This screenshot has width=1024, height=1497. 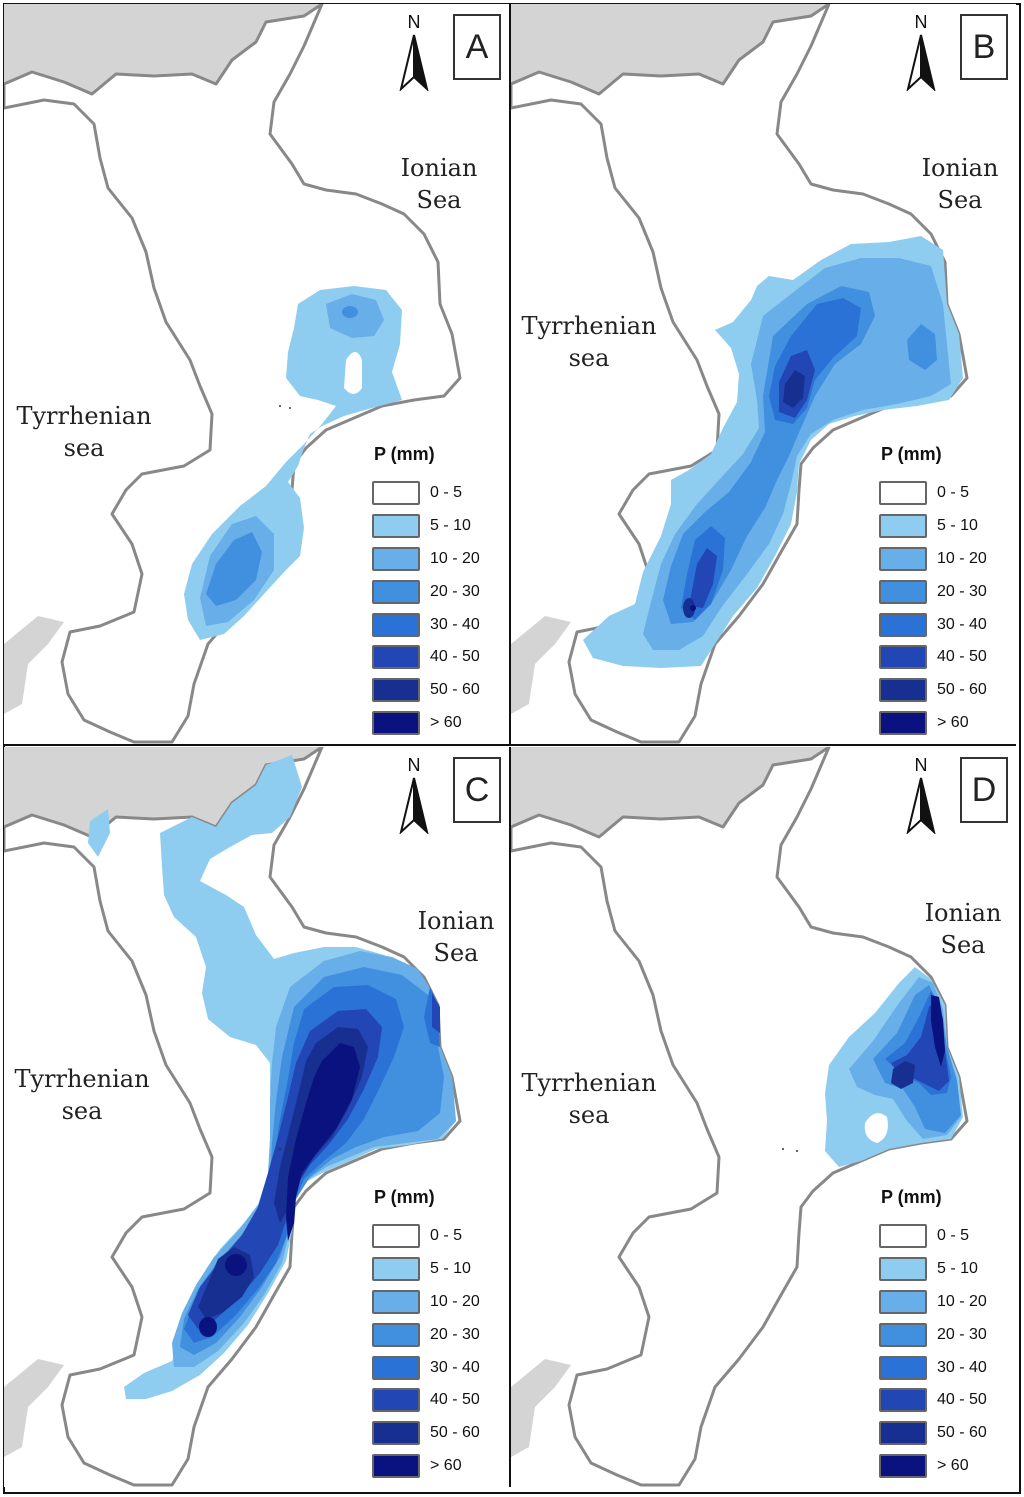 I want to click on sea-label-line: Tyrrhenian, so click(x=84, y=416).